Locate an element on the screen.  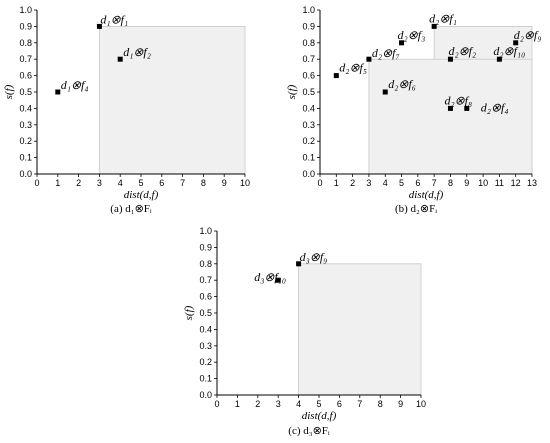
point-label: d₃⊗f₁₀ is located at coordinates (270, 277).